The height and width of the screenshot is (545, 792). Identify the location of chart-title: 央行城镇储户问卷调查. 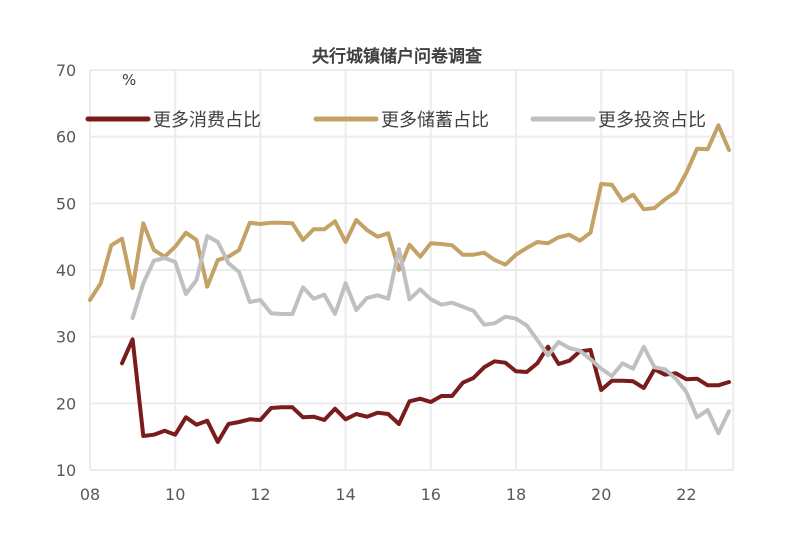
(397, 56).